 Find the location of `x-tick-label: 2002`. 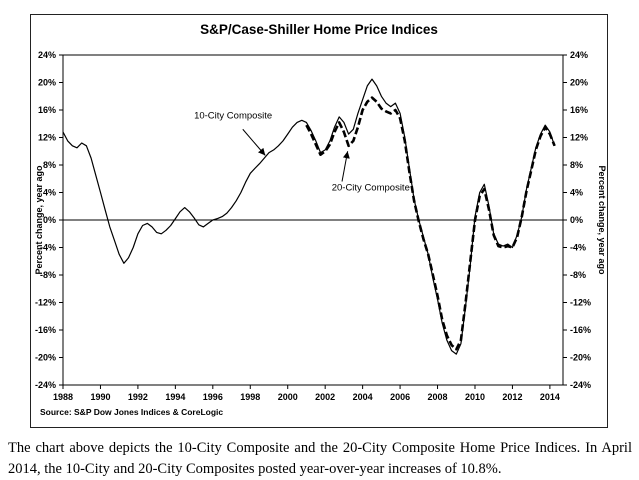

x-tick-label: 2002 is located at coordinates (325, 397).